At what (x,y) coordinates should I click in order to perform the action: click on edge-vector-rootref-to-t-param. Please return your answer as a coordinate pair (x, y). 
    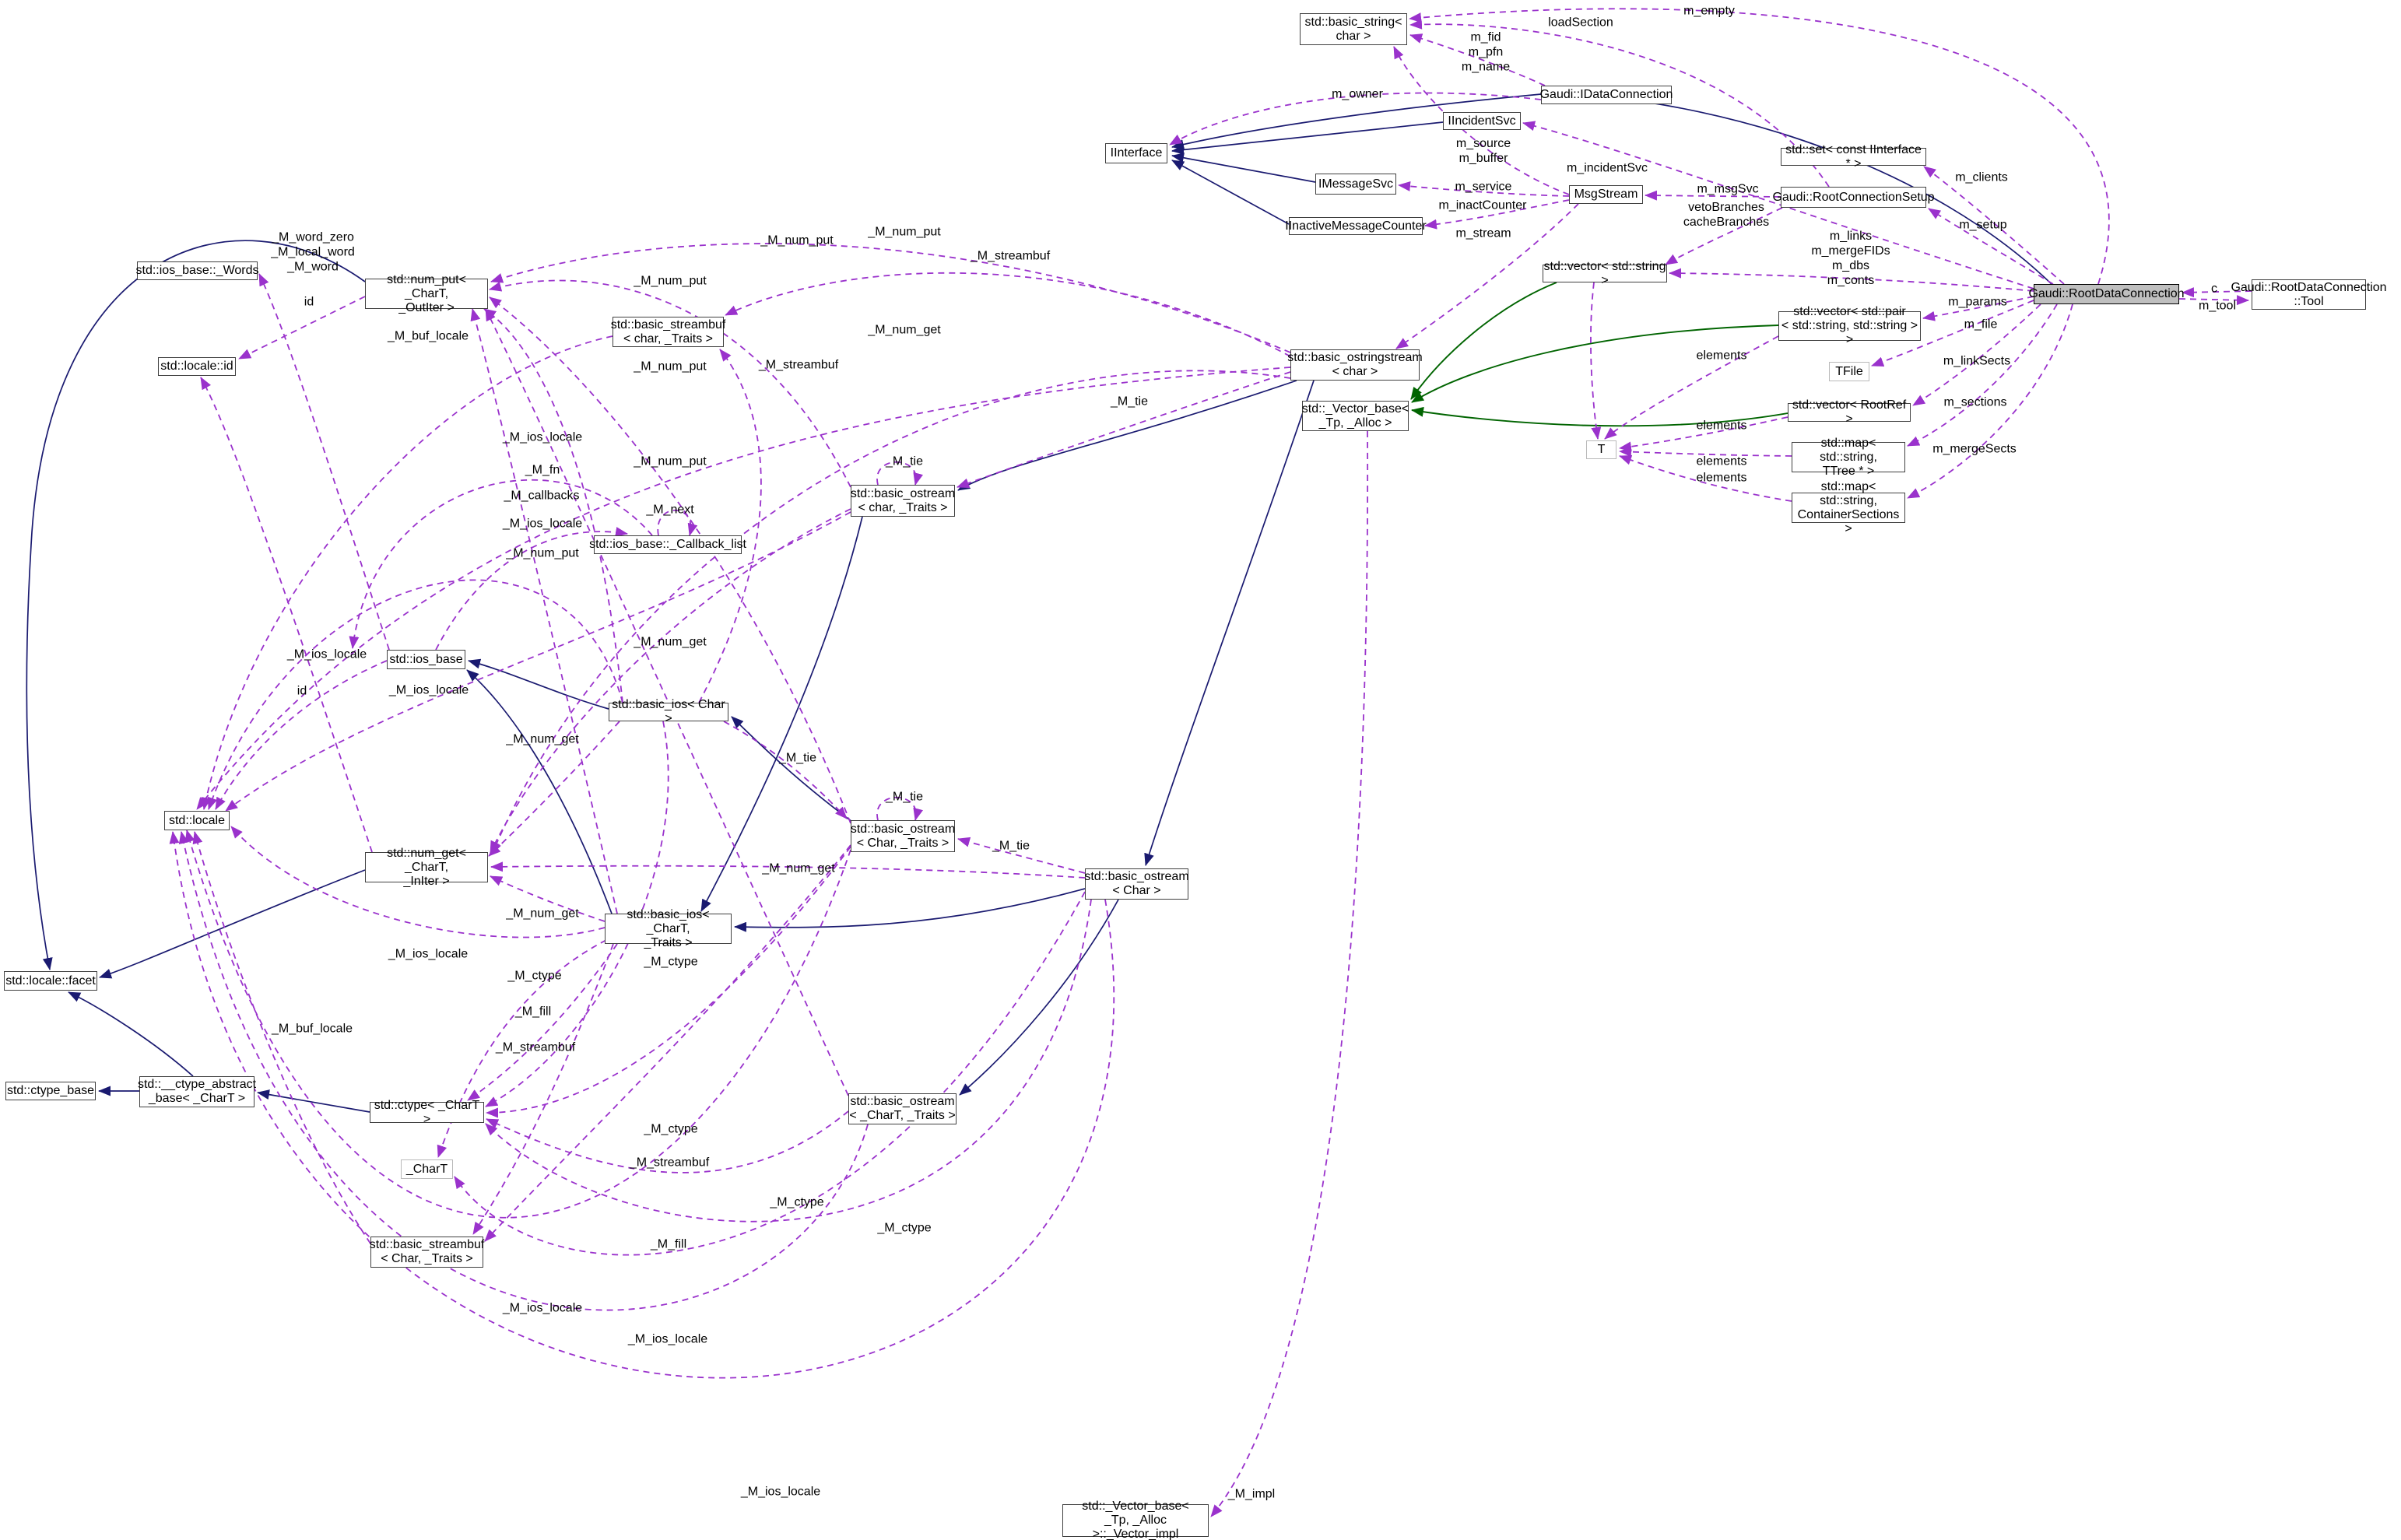
    Looking at the image, I should click on (1703, 434).